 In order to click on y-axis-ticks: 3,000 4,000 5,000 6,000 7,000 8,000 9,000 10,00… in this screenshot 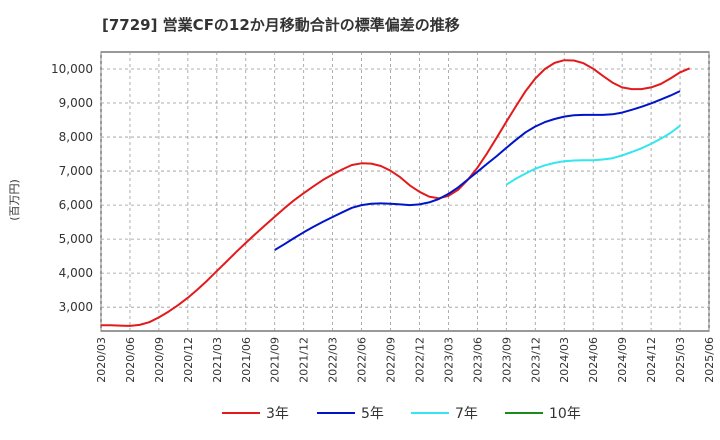, I will do `click(72, 188)`.